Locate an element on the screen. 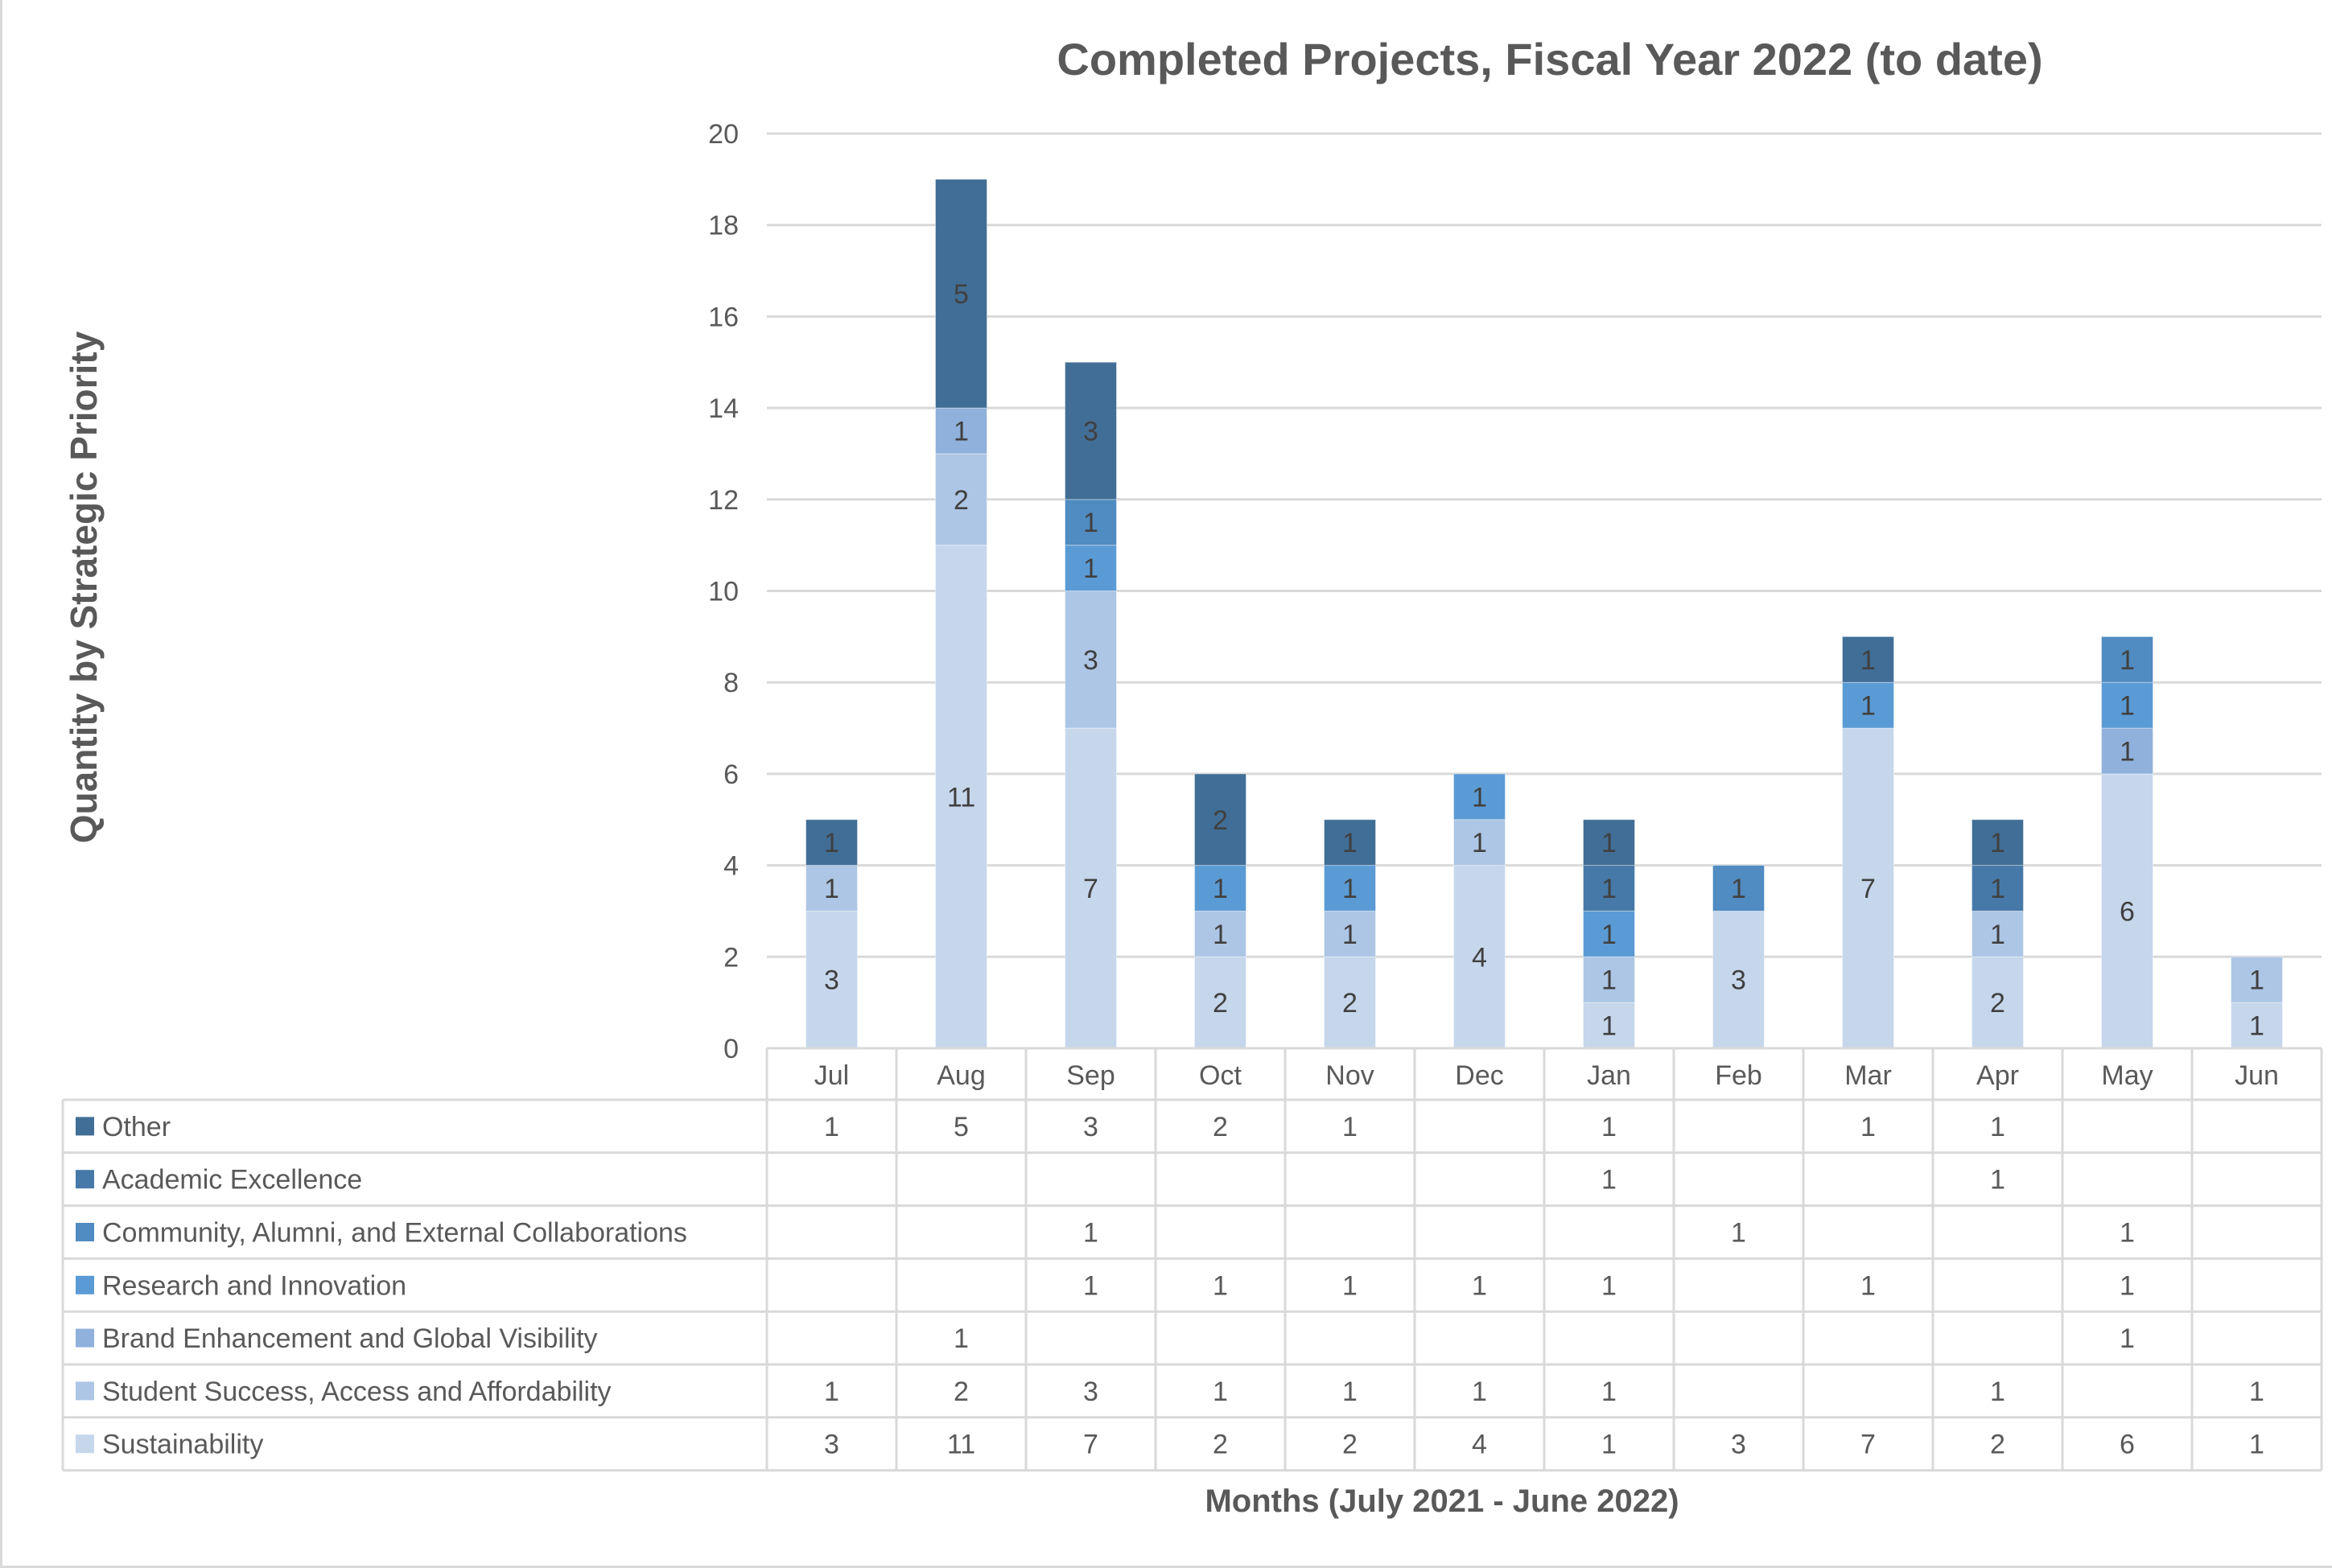 The height and width of the screenshot is (1568, 2332). bar-segment-student-success-access-and-affordability-apr is located at coordinates (1997, 933).